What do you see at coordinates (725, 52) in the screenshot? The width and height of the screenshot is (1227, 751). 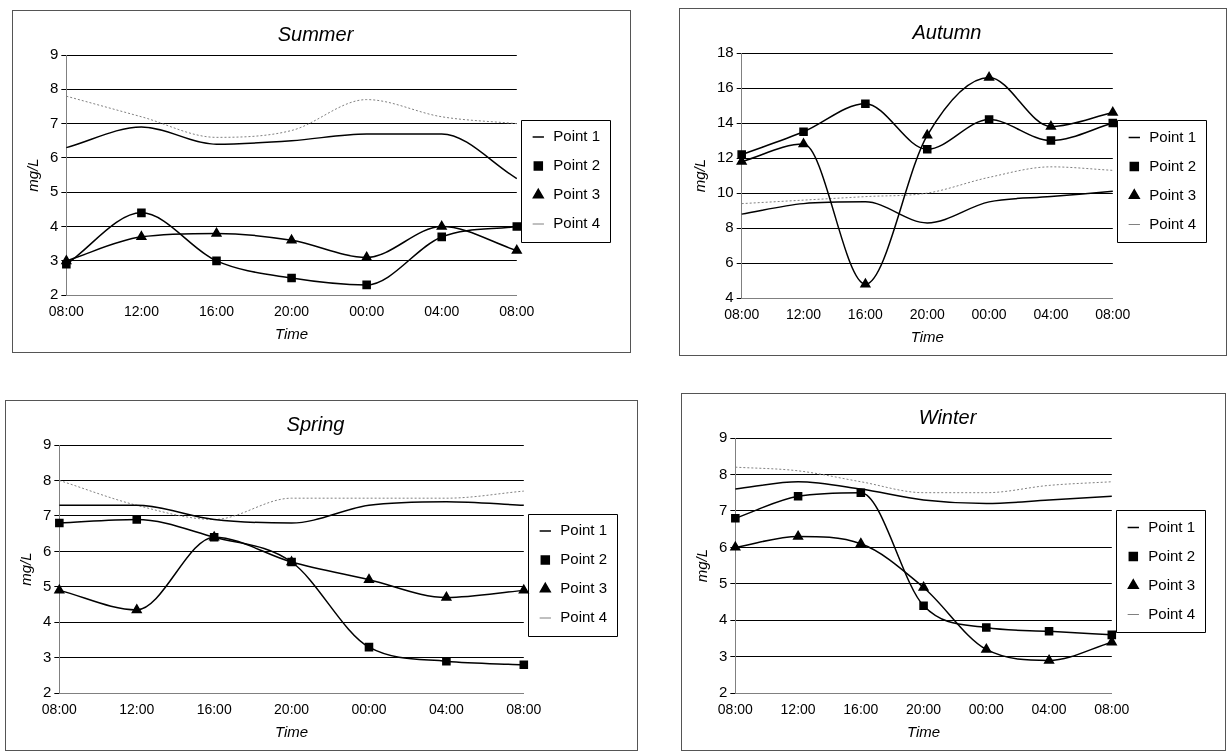 I see `y-tick-label: 18` at bounding box center [725, 52].